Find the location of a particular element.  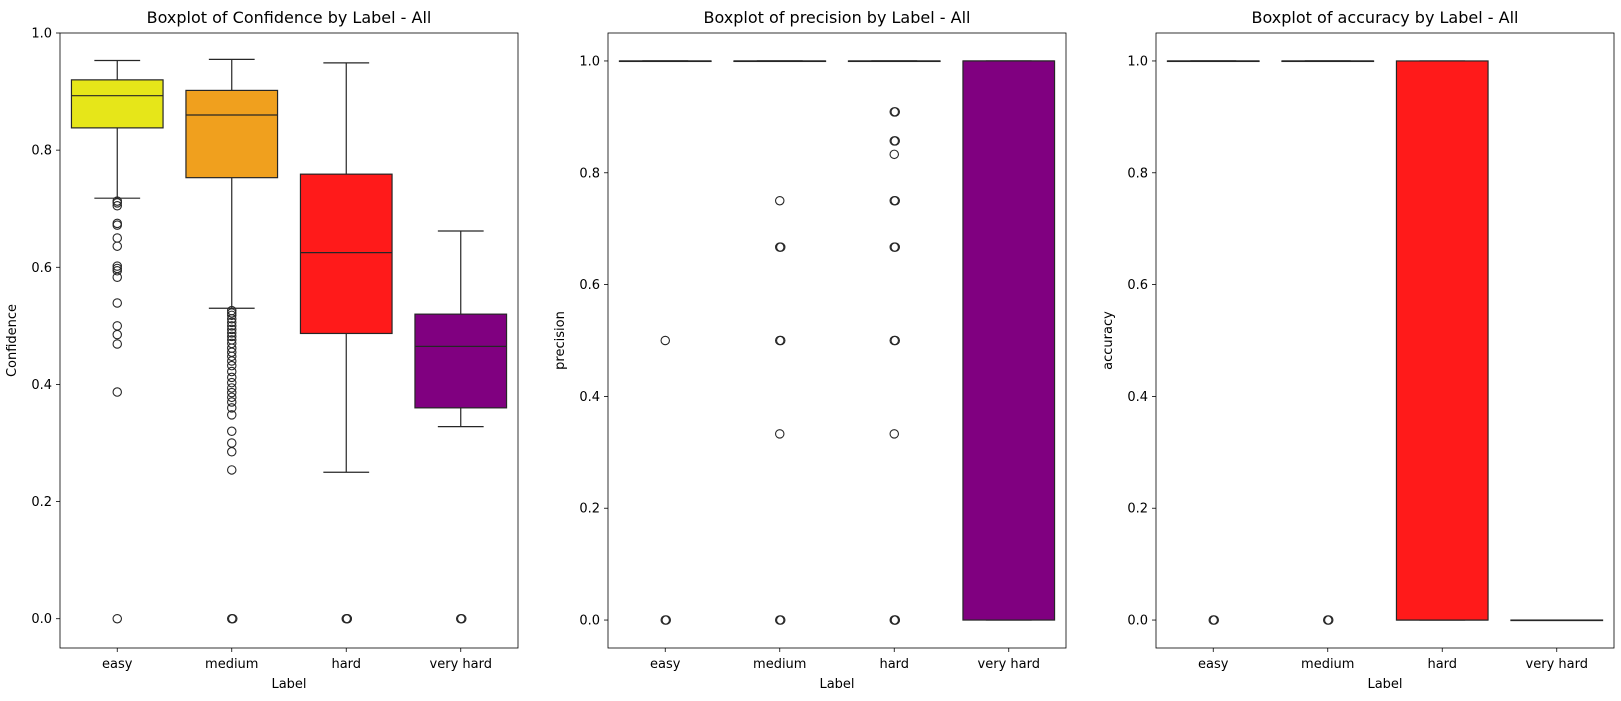

y-axis-label: Confidence is located at coordinates (12, 340).